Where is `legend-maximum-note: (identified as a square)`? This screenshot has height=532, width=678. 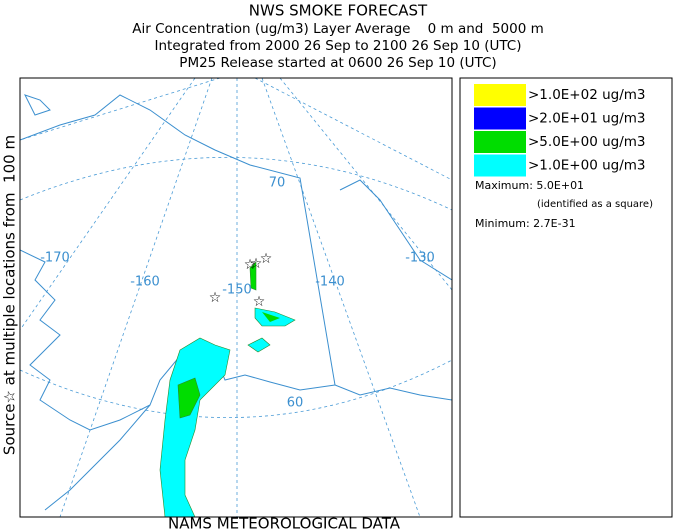
legend-maximum-note: (identified as a square) is located at coordinates (595, 204).